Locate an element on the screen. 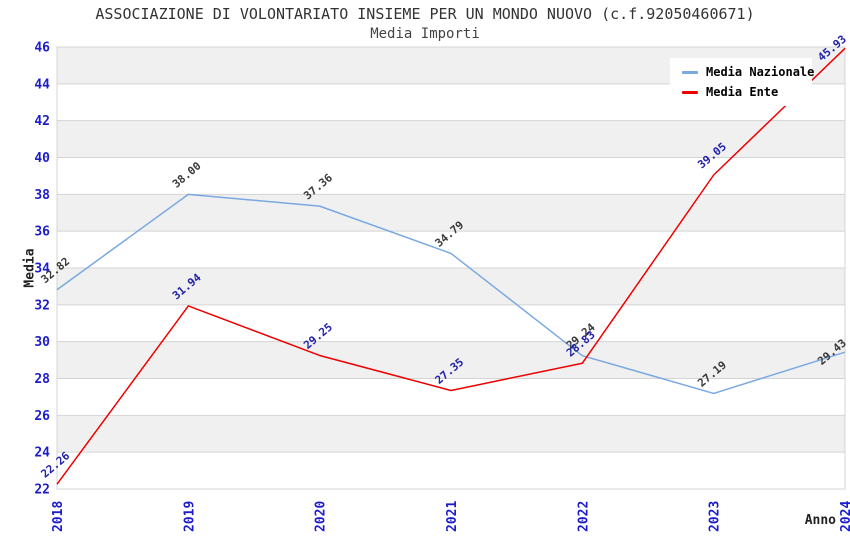 The width and height of the screenshot is (850, 550). y-tick-label: 30 is located at coordinates (42, 342).